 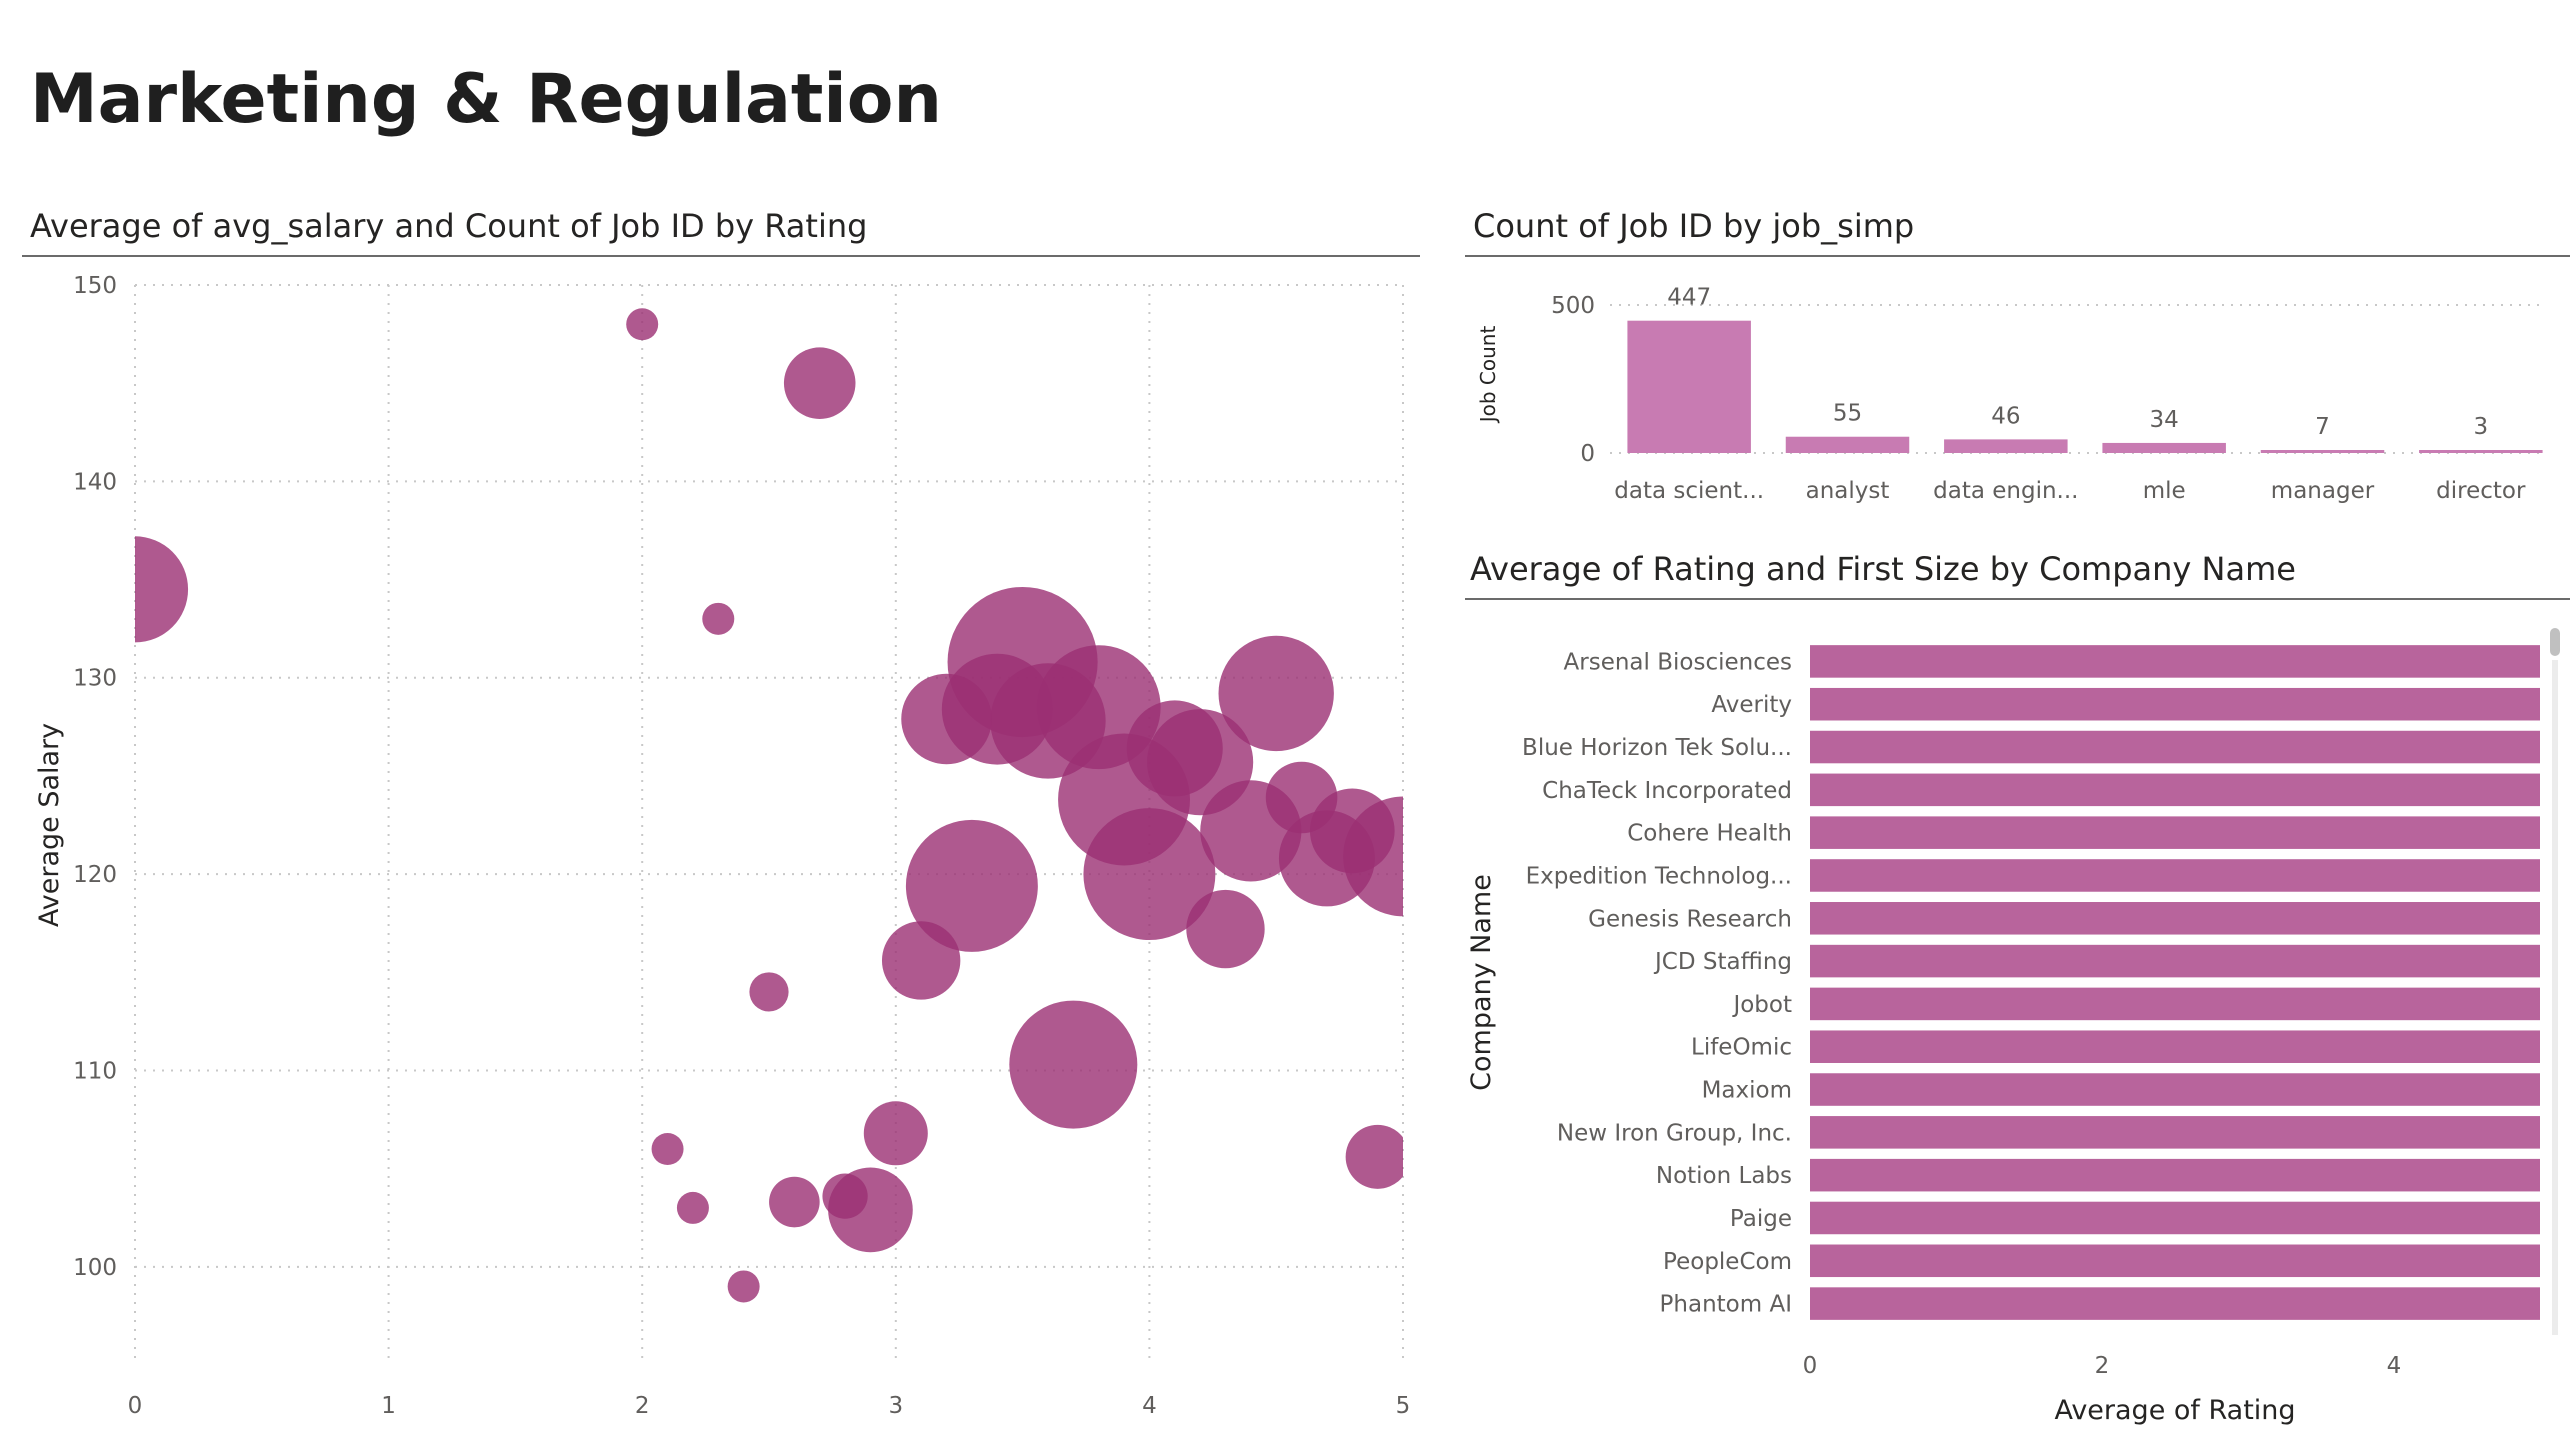 I want to click on bar-data-label: 46, so click(x=2005, y=416).